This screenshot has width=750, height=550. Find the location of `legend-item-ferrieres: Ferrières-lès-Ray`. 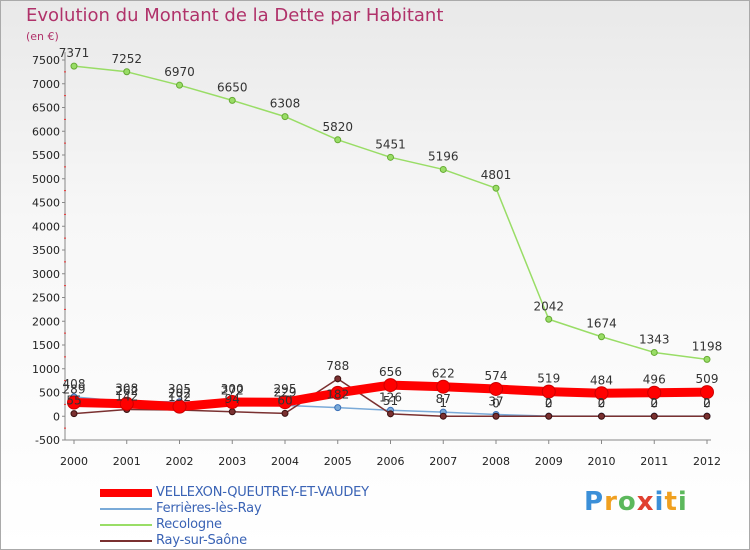

legend-item-ferrieres: Ferrières-lès-Ray is located at coordinates (280, 509).